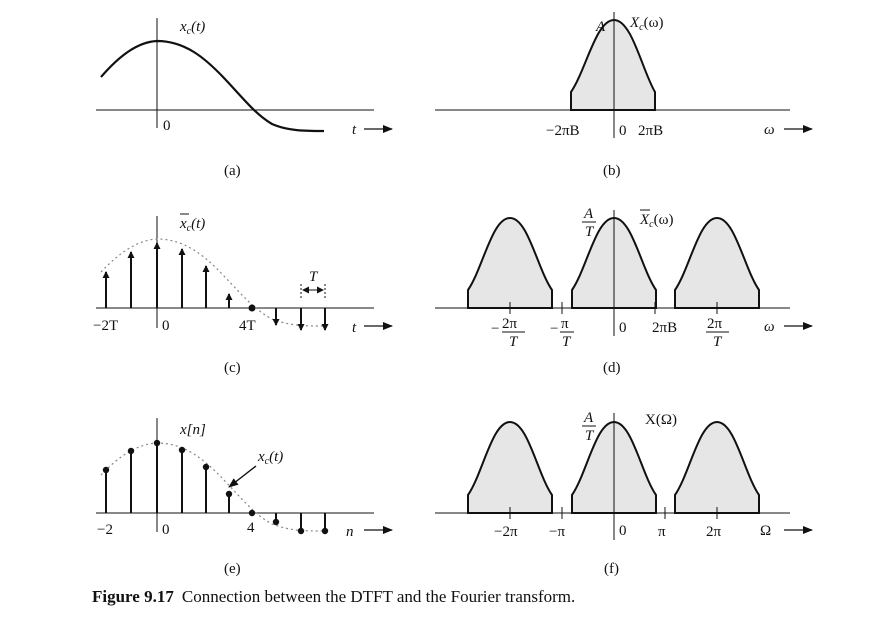  I want to click on panel-b: A Xc(ω) −2πB 0 2πB ω (b), so click(624, 95).